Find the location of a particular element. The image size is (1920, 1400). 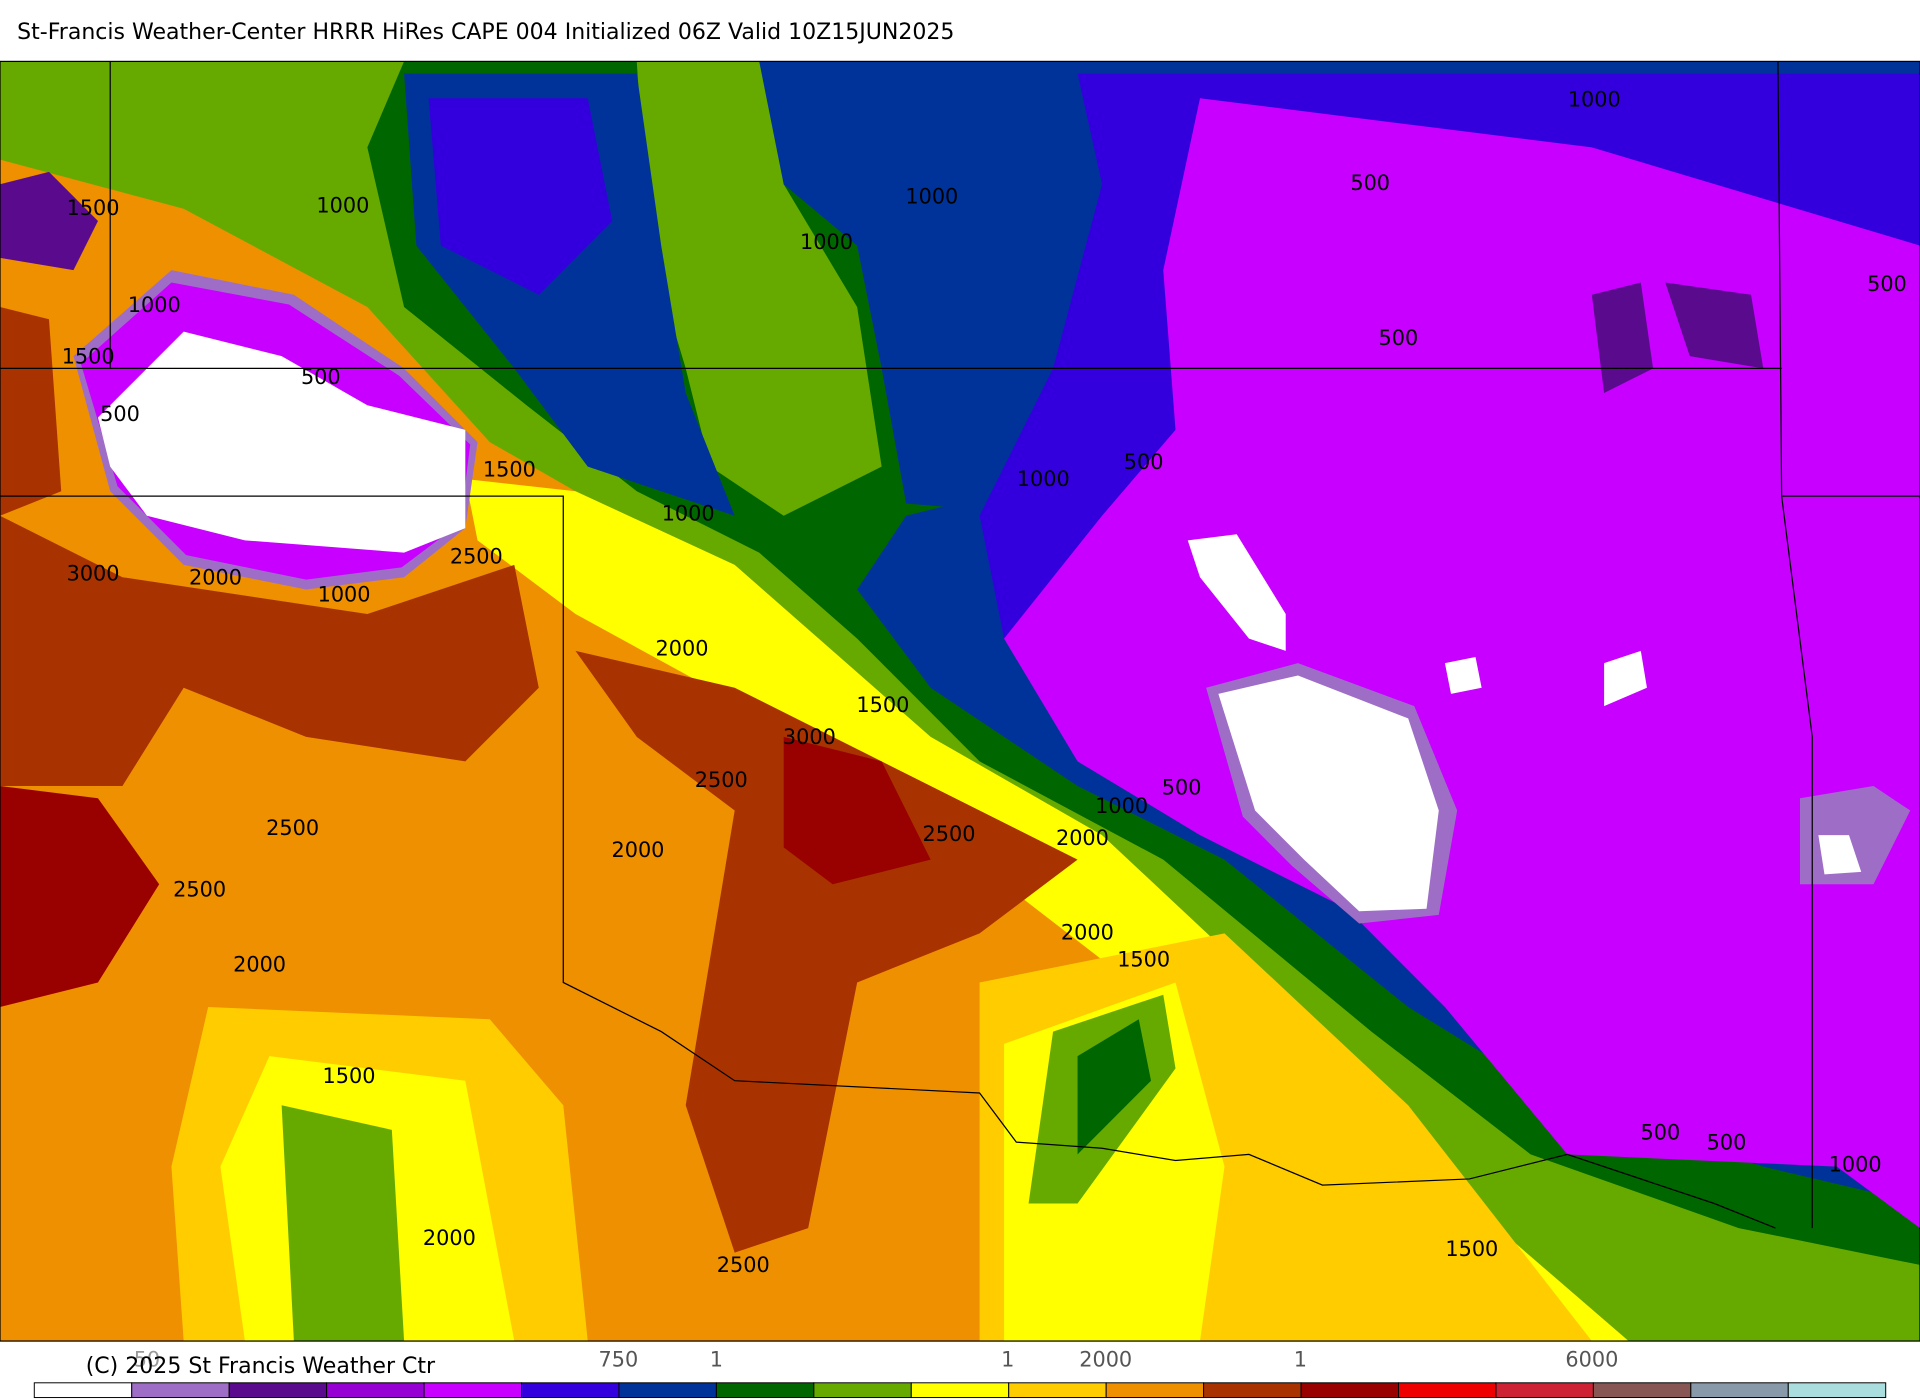

copyright: (C) 2025 St Francis Weather Ctr is located at coordinates (261, 1366).